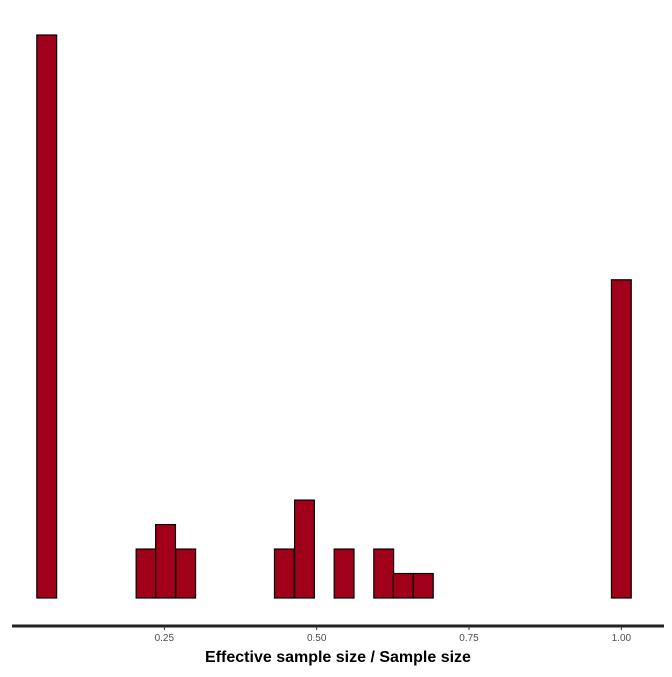  Describe the element at coordinates (622, 638) in the screenshot. I see `x-tick-label: 1.00` at that location.